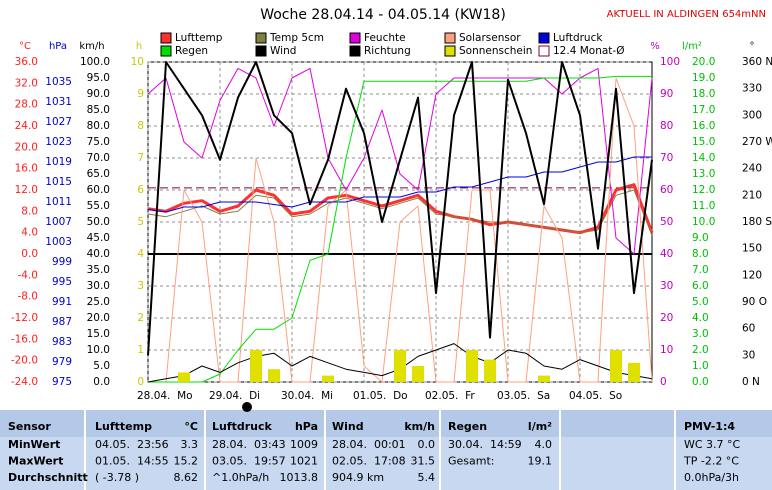  Describe the element at coordinates (711, 477) in the screenshot. I see `table-cell: 0.0hPa/3h` at that location.